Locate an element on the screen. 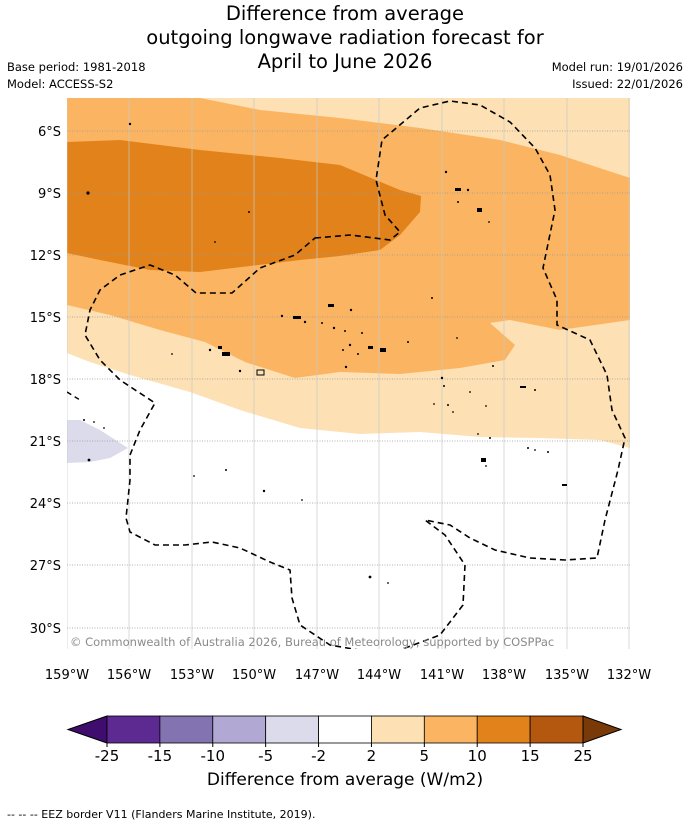 This screenshot has width=690, height=827. title-line-2: outgoing longwave radiation forecast for is located at coordinates (345, 37).